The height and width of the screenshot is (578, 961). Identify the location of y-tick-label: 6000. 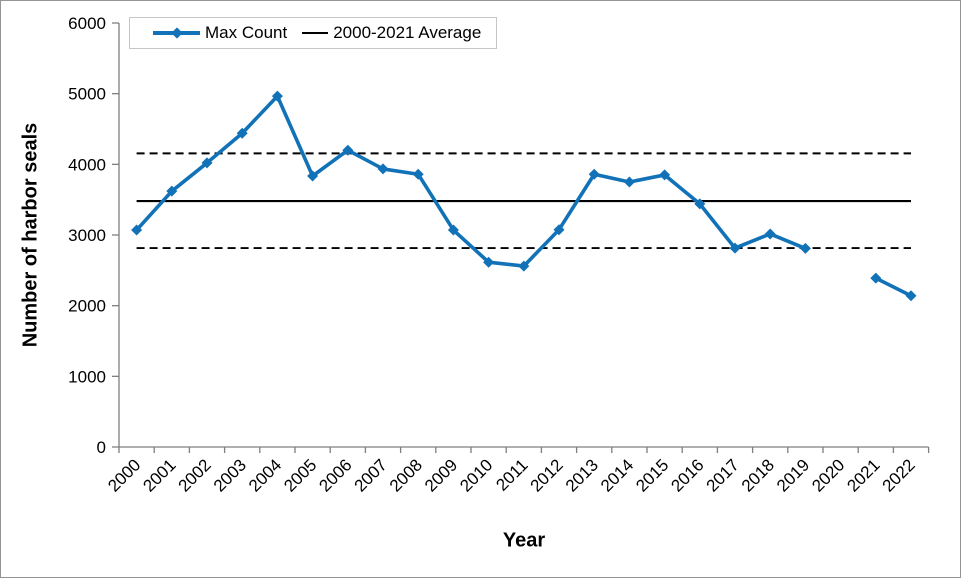
(87, 23).